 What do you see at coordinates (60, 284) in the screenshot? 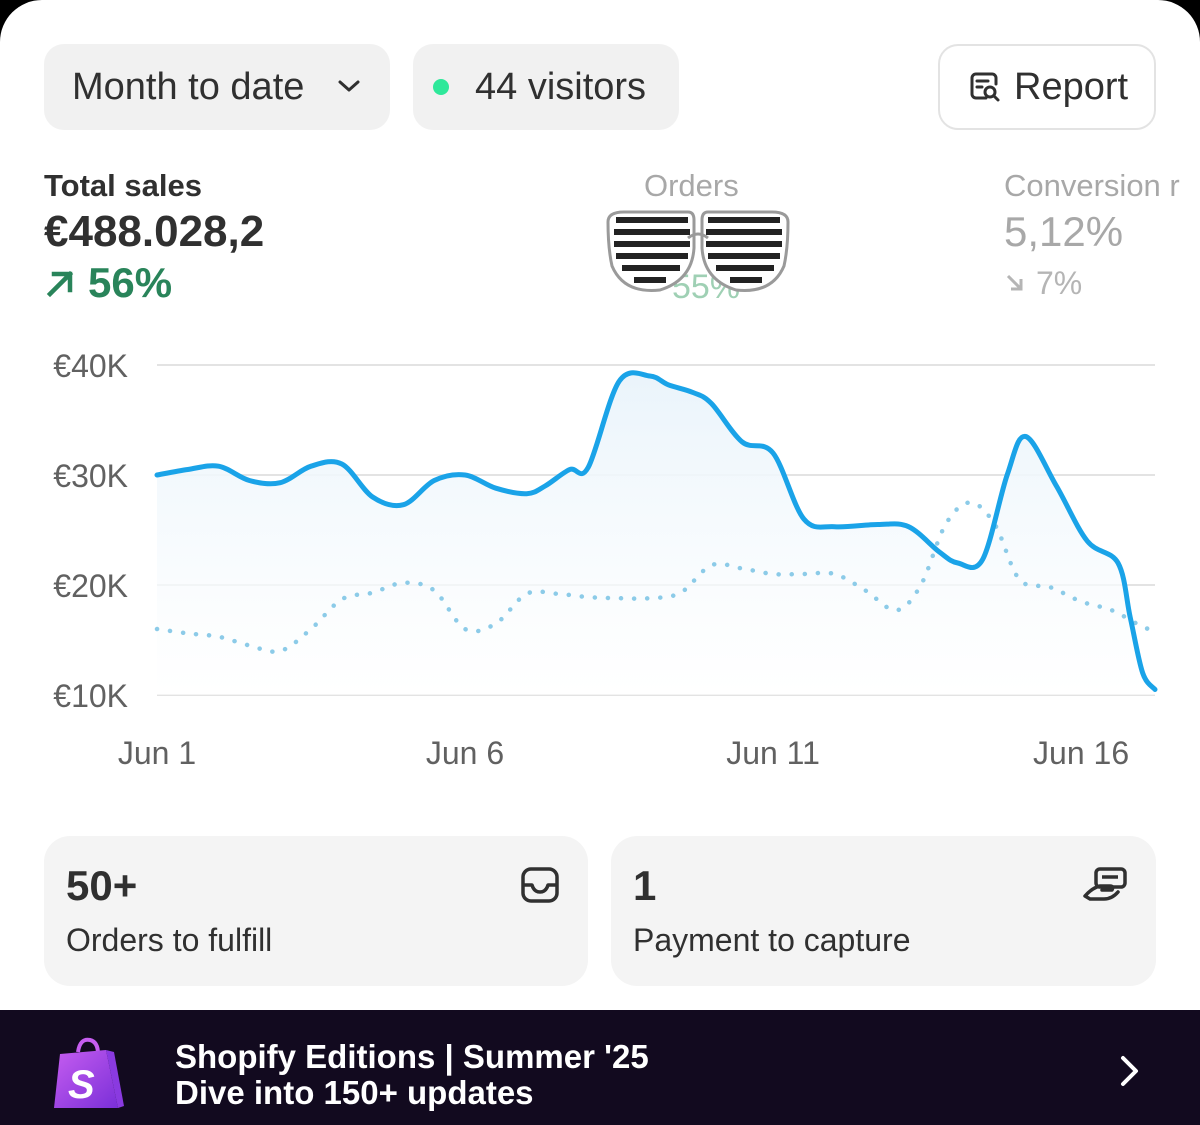
I see `arrow-up-right-icon` at bounding box center [60, 284].